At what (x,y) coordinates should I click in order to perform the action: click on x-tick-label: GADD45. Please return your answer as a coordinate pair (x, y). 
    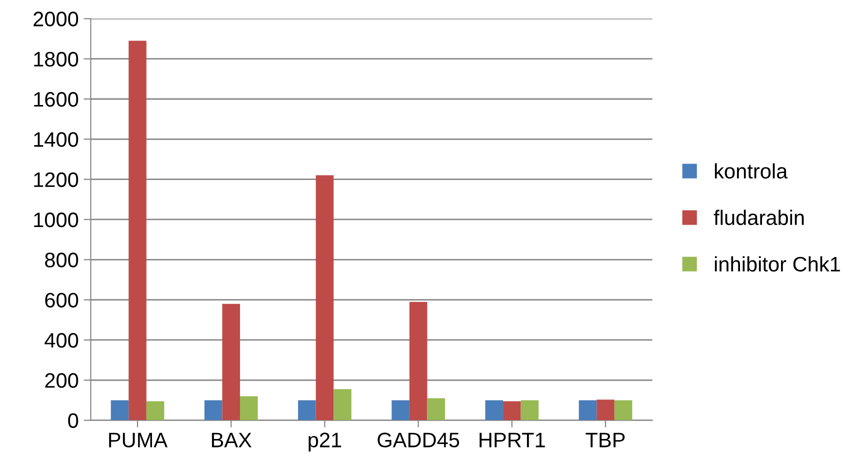
    Looking at the image, I should click on (419, 440).